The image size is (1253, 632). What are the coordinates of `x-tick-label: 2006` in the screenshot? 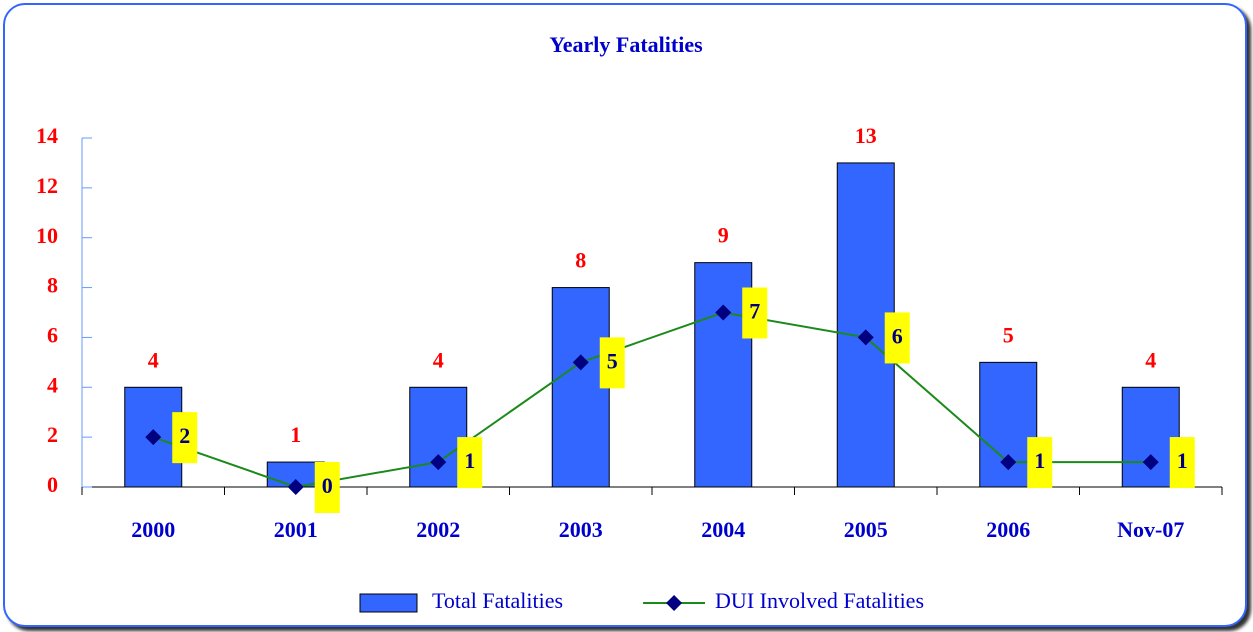 It's located at (1008, 529).